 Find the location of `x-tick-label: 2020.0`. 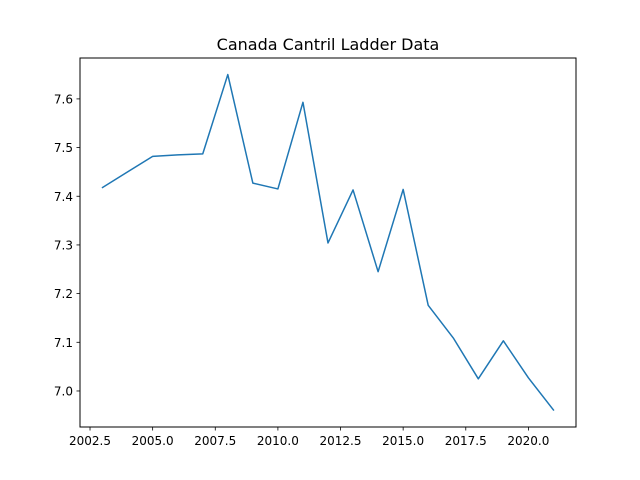

x-tick-label: 2020.0 is located at coordinates (528, 441).